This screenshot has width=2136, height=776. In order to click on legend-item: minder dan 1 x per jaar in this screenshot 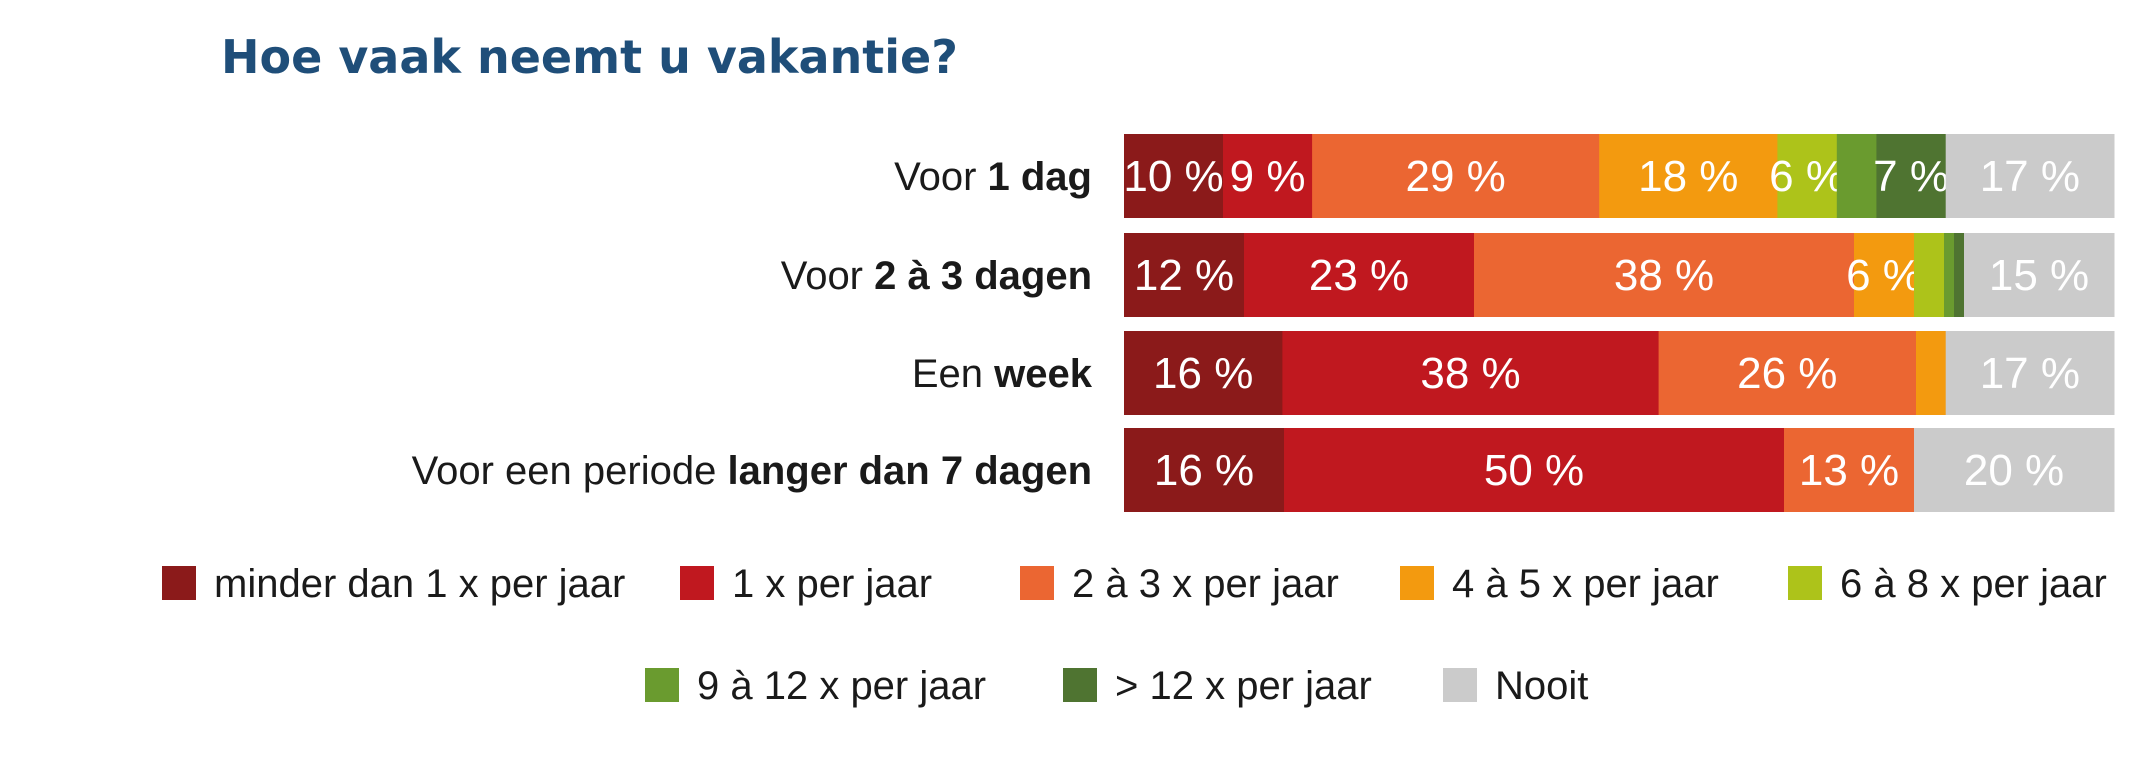, I will do `click(393, 584)`.